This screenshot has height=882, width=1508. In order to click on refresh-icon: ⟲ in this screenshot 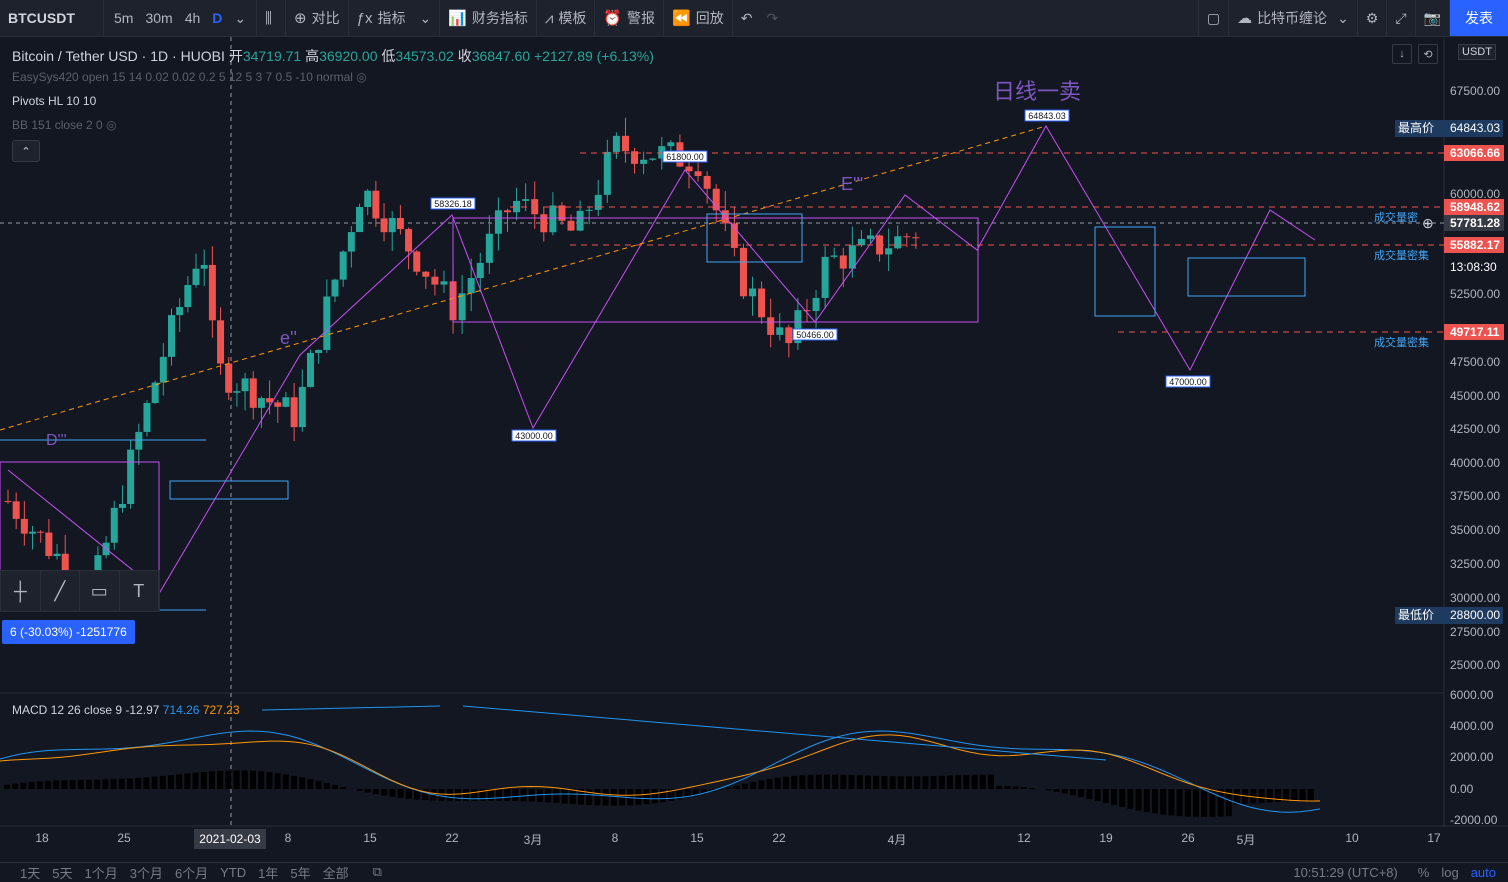, I will do `click(1427, 54)`.